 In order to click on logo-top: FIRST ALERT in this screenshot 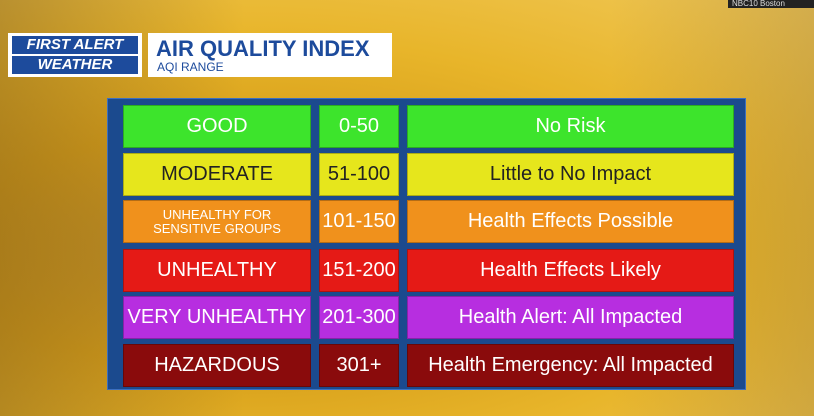, I will do `click(75, 45)`.